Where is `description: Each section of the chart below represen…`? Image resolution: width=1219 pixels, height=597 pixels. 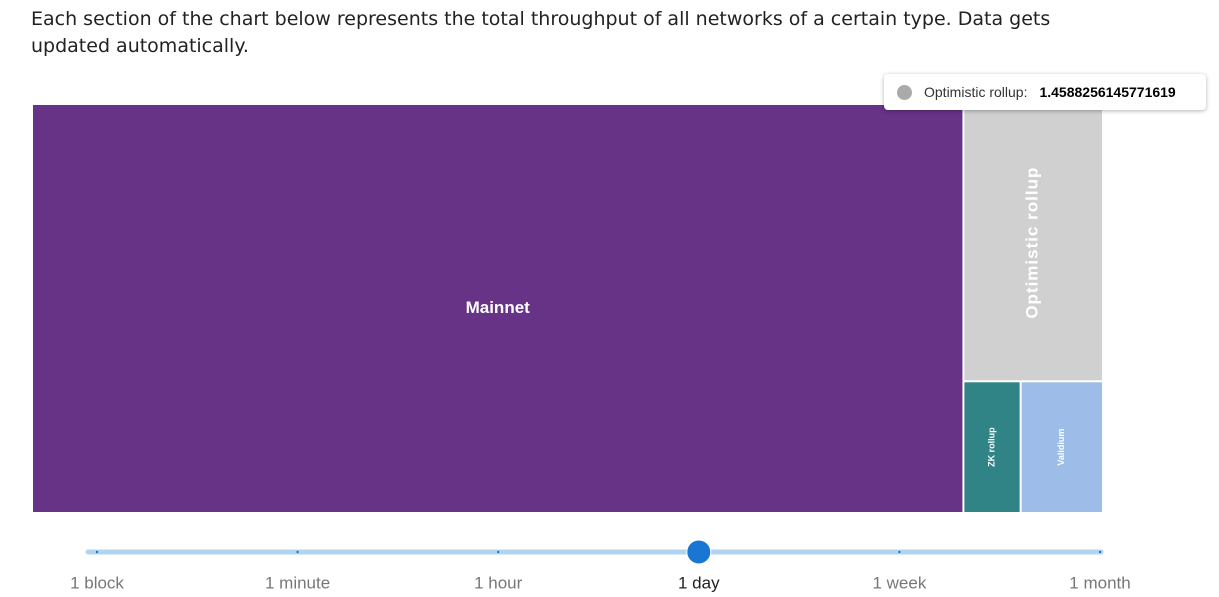 description: Each section of the chart below represen… is located at coordinates (541, 32).